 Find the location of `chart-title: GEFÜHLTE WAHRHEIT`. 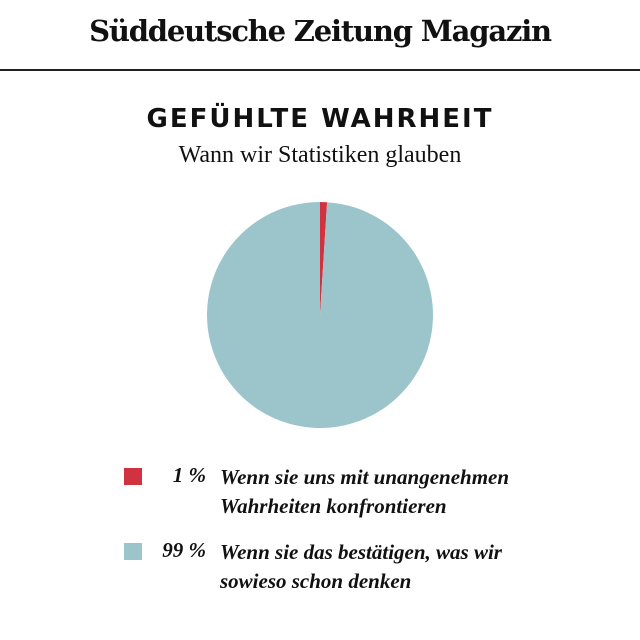

chart-title: GEFÜHLTE WAHRHEIT is located at coordinates (320, 119).